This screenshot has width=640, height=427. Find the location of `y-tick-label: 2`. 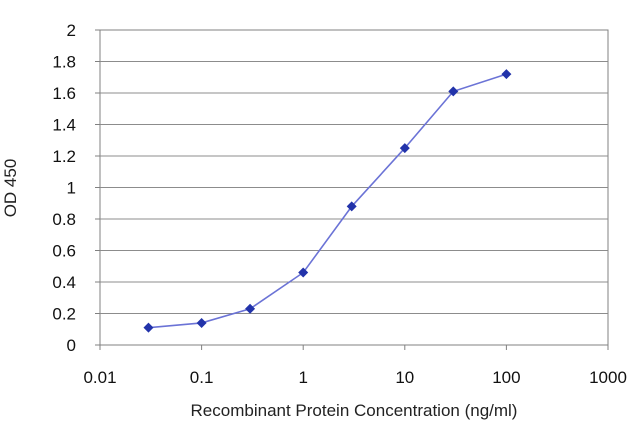

y-tick-label: 2 is located at coordinates (71, 30).